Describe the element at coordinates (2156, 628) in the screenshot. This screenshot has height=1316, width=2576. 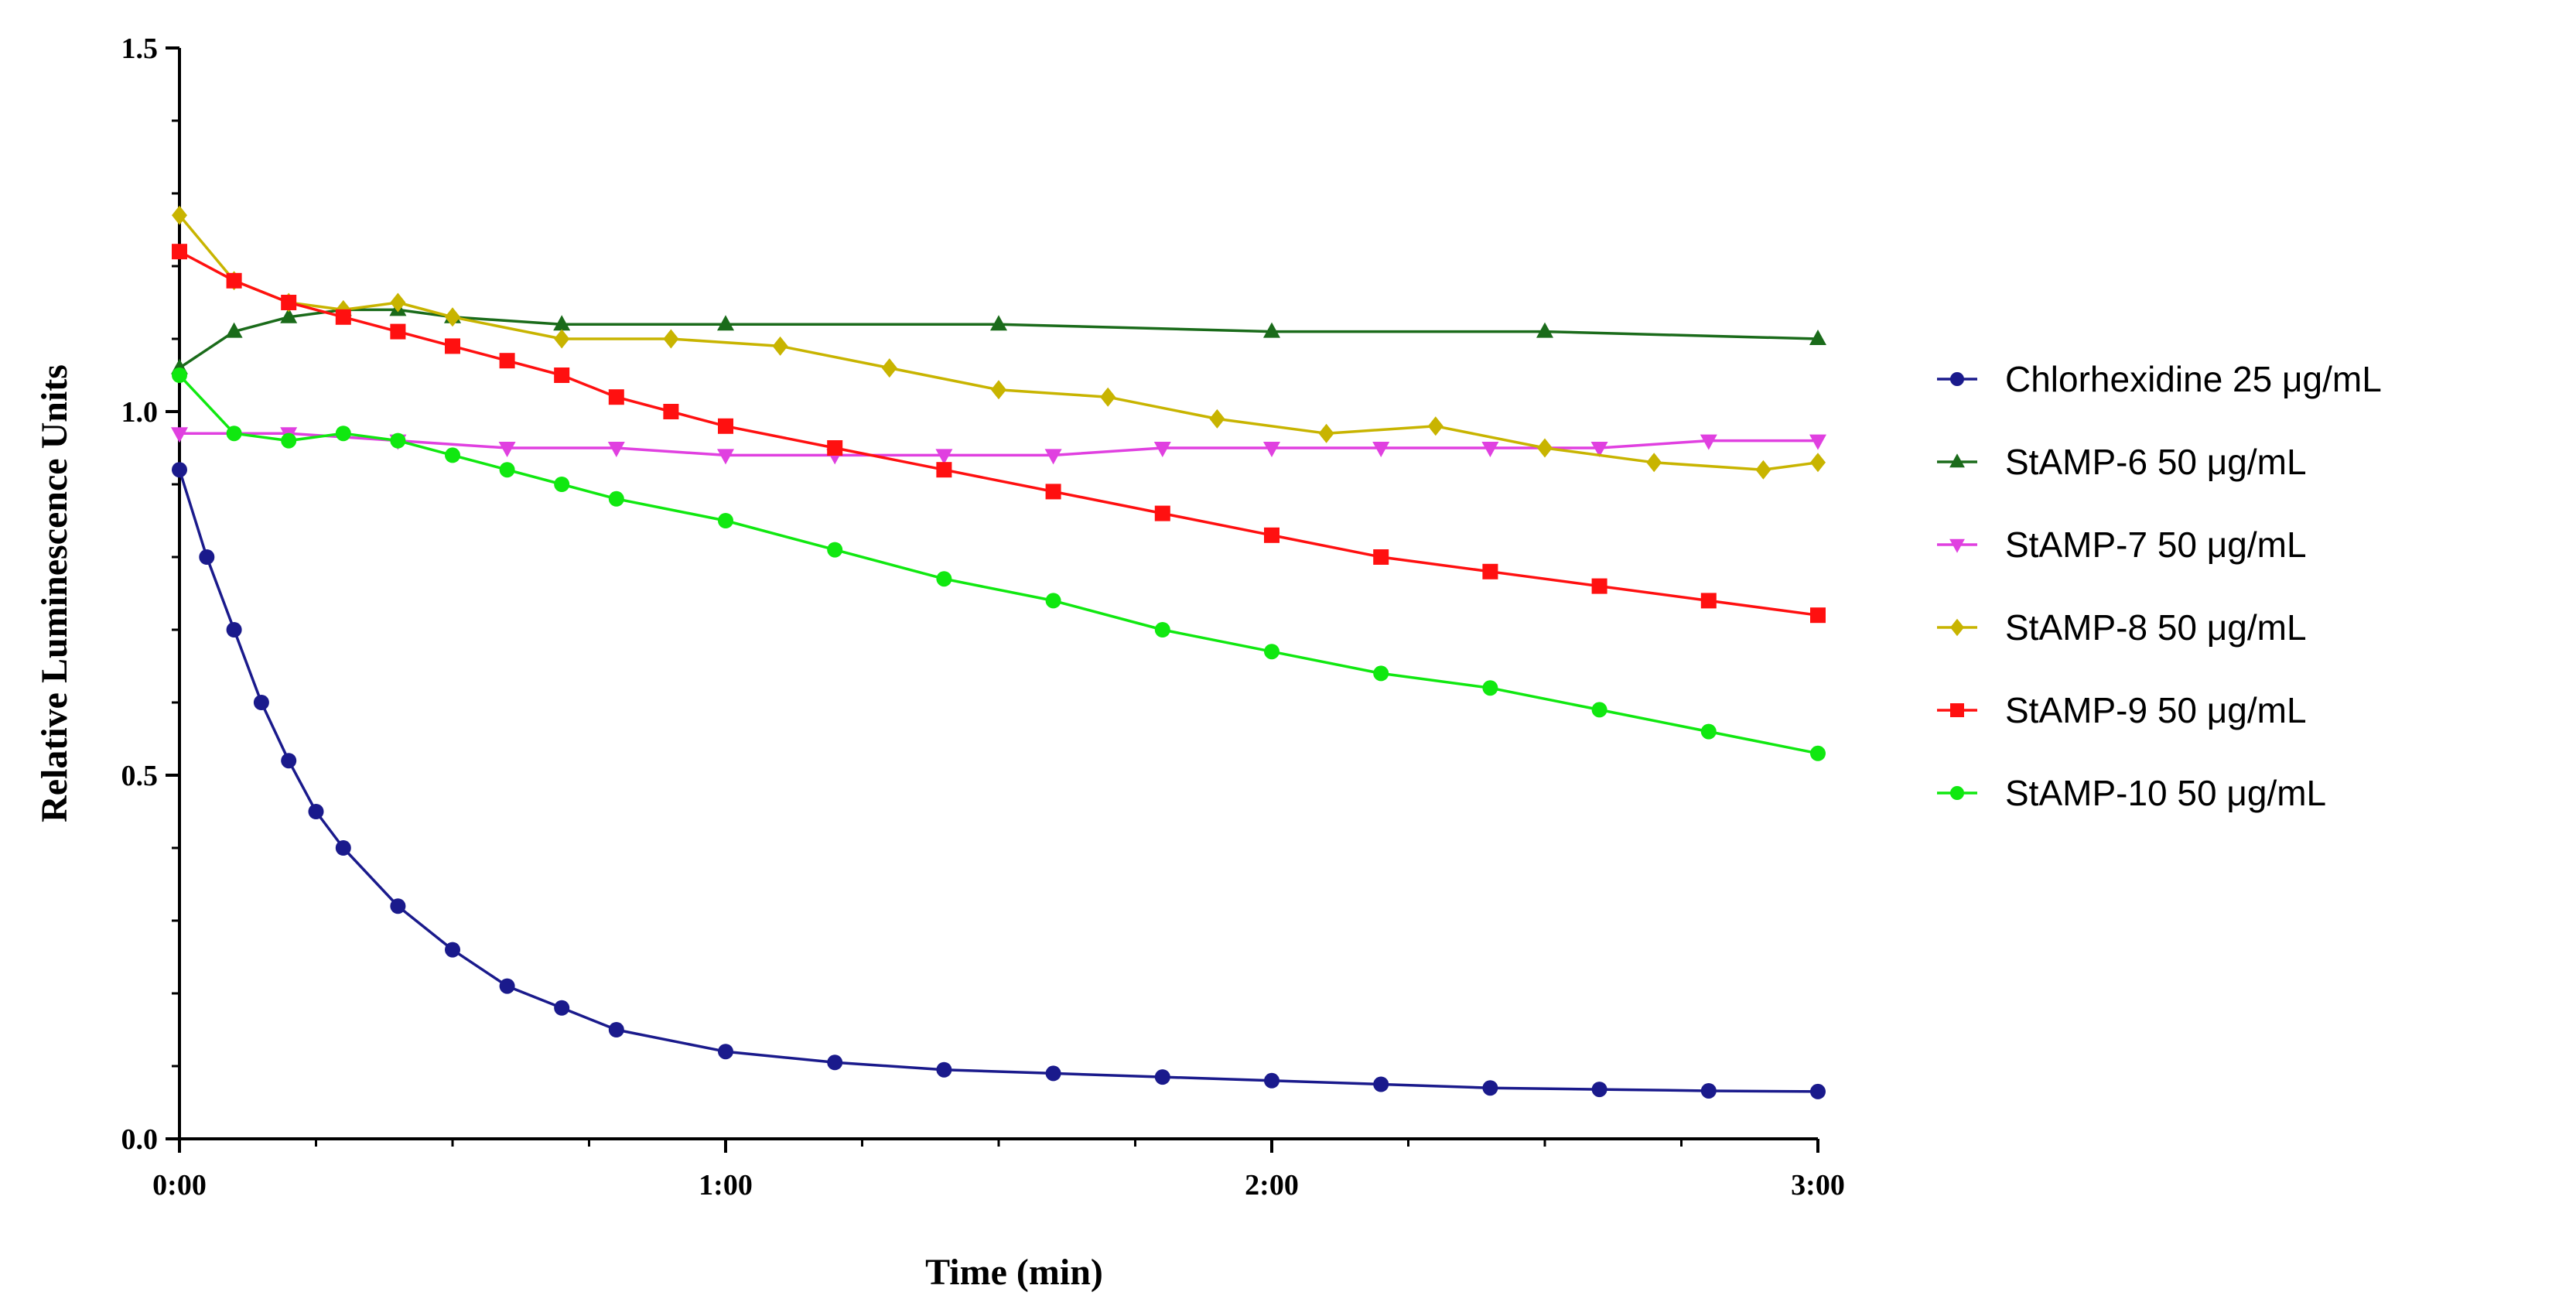
I see `legend-label: StAMP-8 50 μg/mL` at that location.